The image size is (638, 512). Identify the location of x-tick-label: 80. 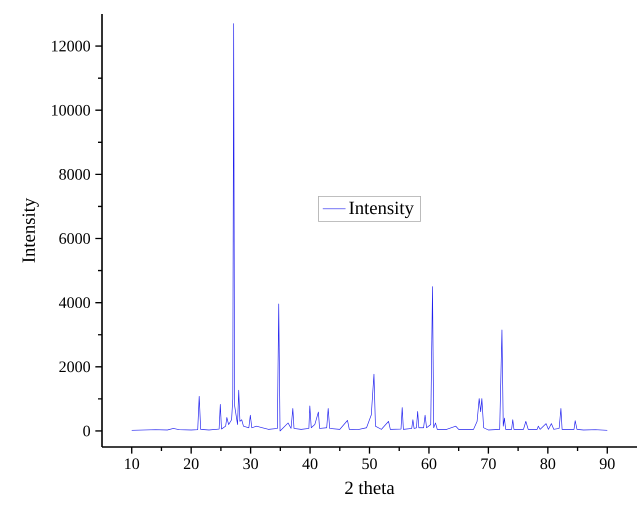
(548, 464).